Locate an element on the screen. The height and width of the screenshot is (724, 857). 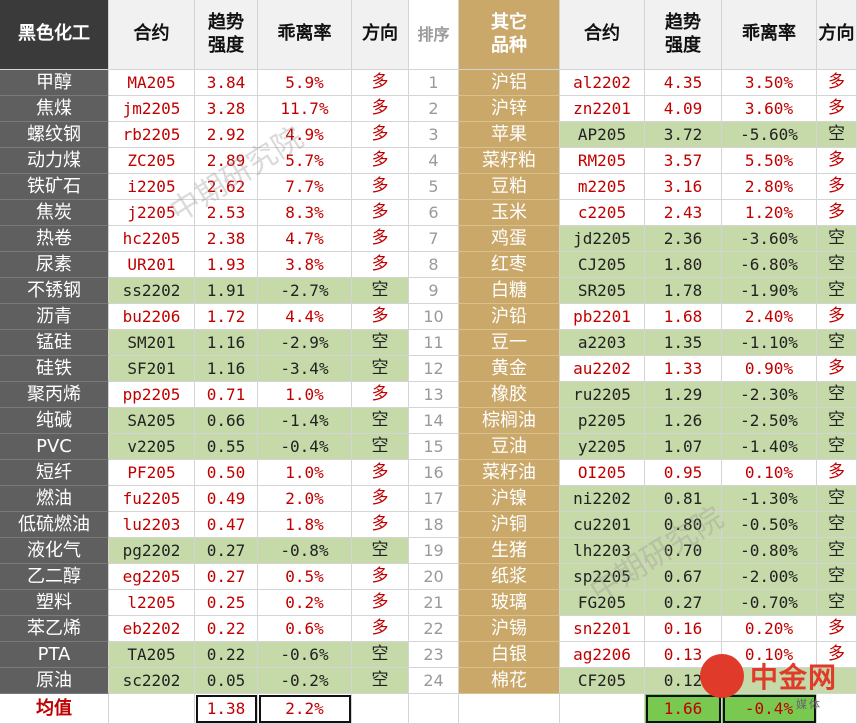
left-commodity-name: 沥青 is located at coordinates (54, 317).